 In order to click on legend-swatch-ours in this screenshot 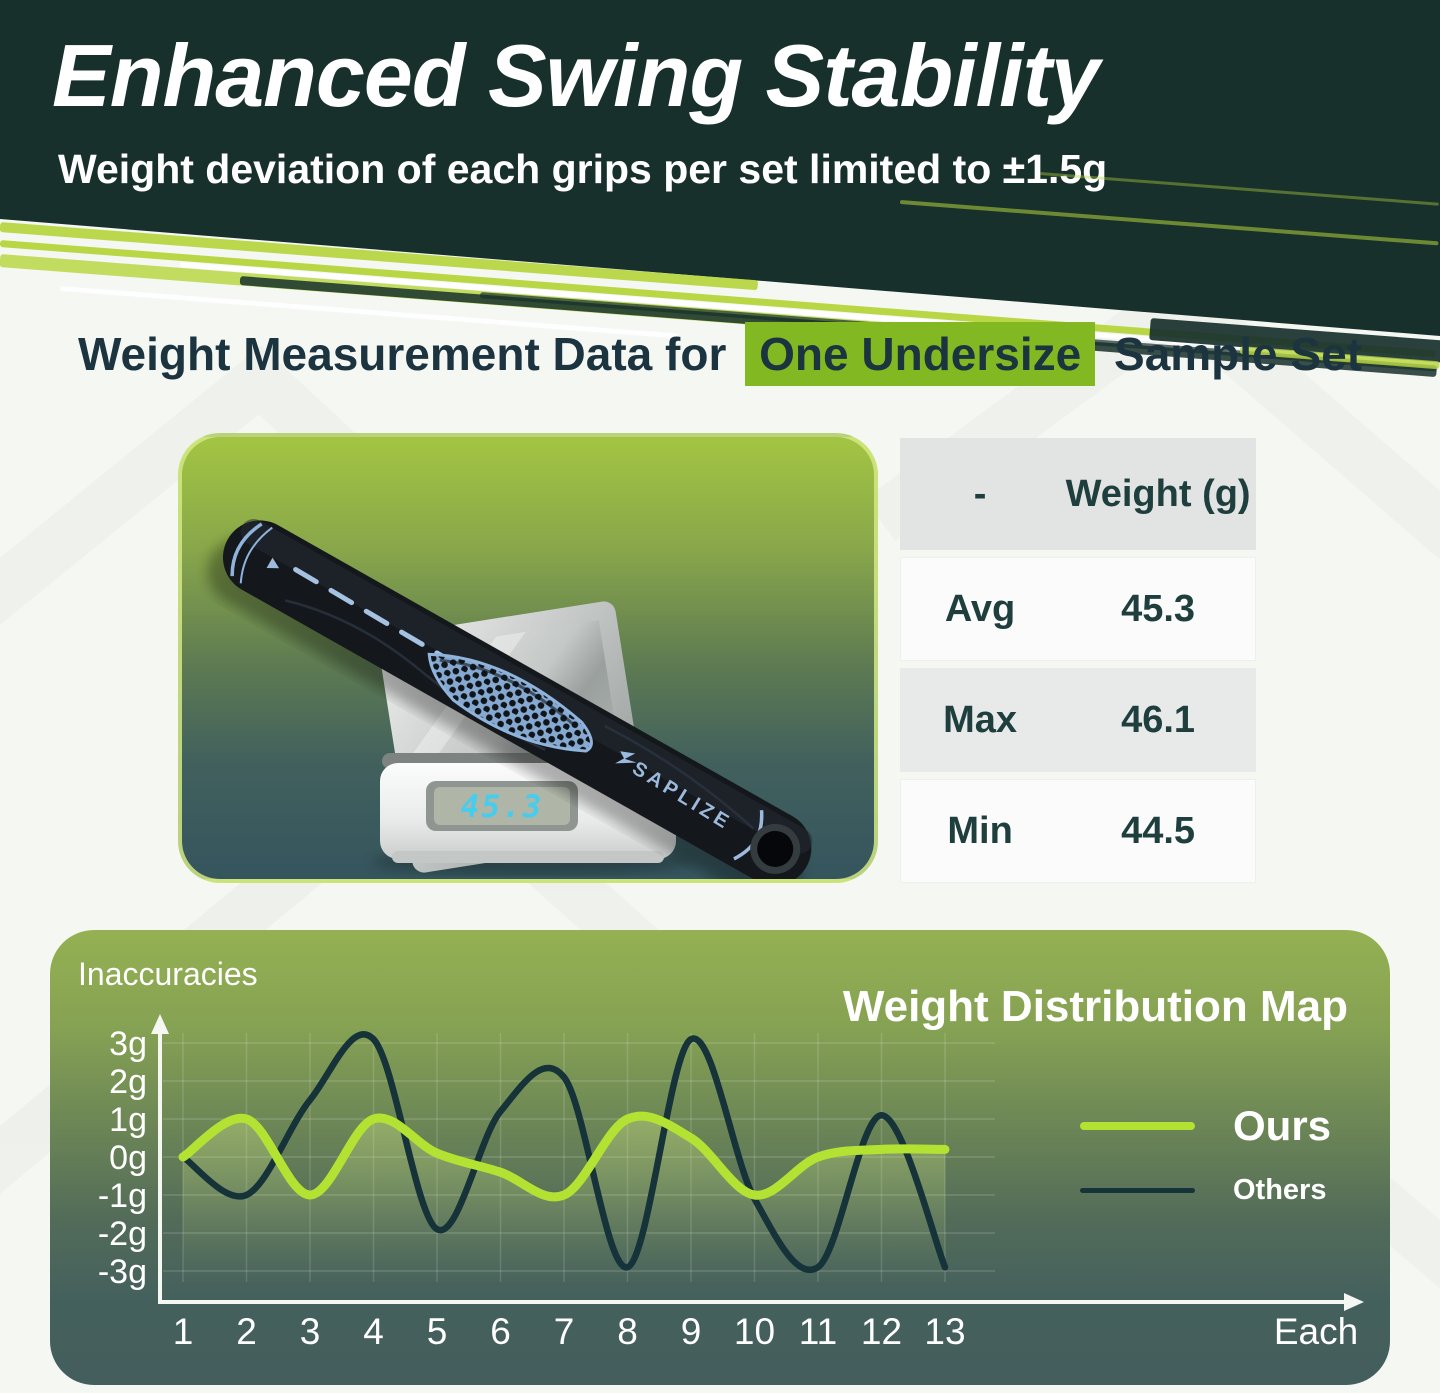, I will do `click(1137, 1126)`.